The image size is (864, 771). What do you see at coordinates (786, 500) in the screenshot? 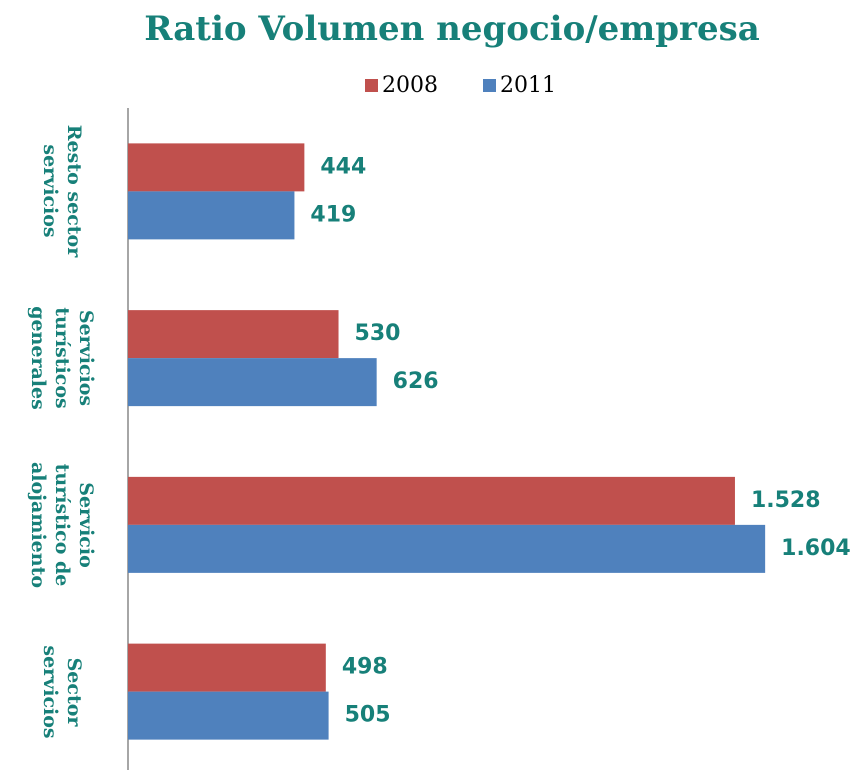
I see `value-label: 1.528` at bounding box center [786, 500].